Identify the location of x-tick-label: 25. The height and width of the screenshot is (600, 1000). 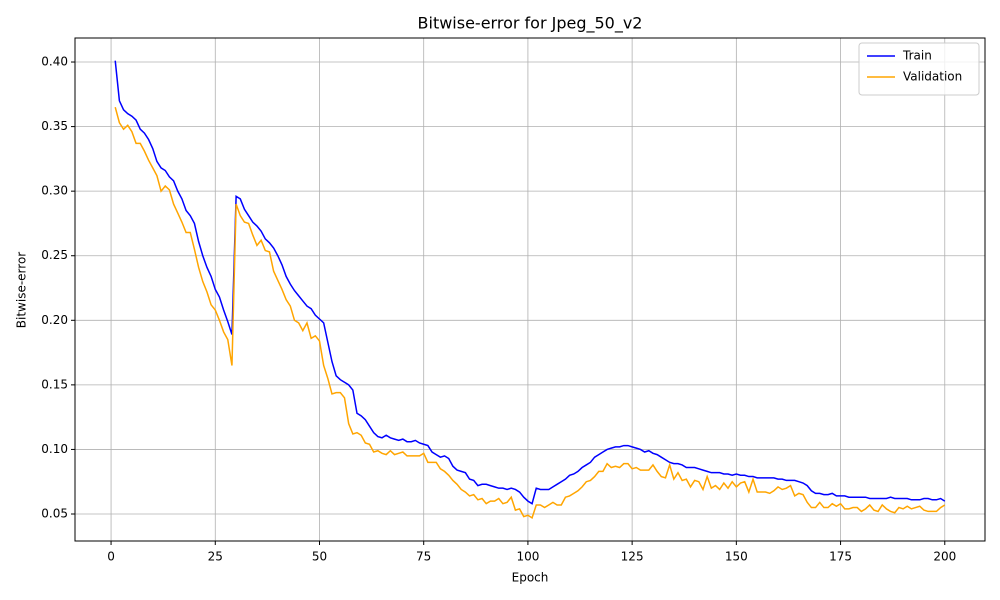
(215, 557).